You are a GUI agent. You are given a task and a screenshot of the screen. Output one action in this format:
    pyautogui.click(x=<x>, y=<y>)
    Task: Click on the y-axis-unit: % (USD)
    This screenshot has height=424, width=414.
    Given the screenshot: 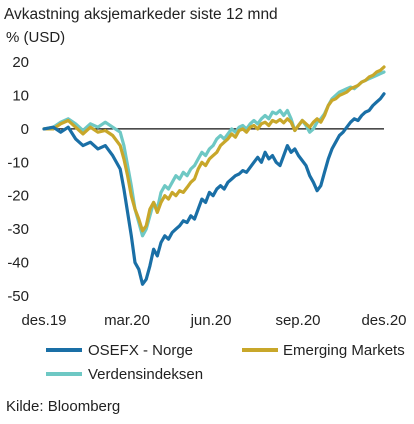 What is the action you would take?
    pyautogui.click(x=35, y=37)
    